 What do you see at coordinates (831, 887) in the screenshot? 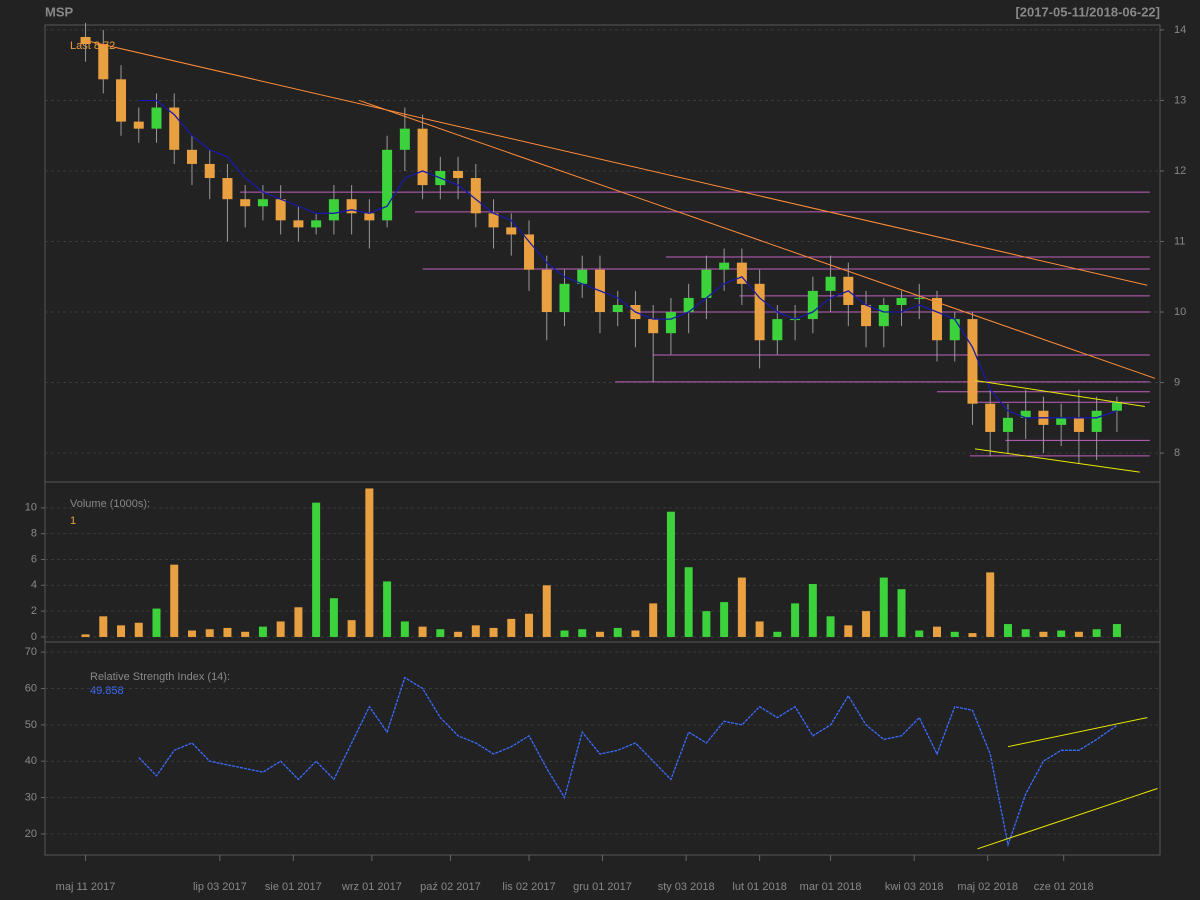
I see `x-tick-label: mar 01 2018` at bounding box center [831, 887].